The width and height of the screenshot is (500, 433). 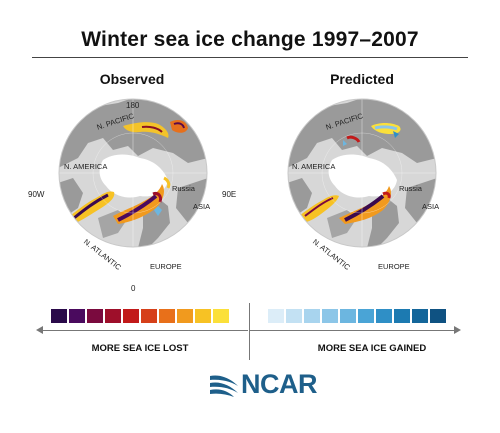 I want to click on legend-gained, so click(x=358, y=316).